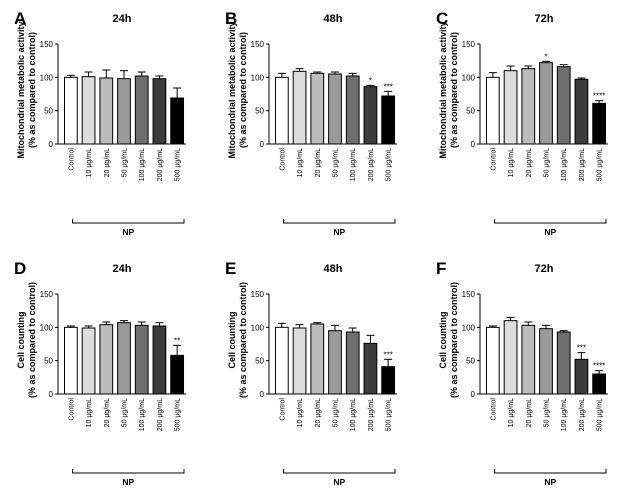 This screenshot has height=493, width=629. Describe the element at coordinates (232, 340) in the screenshot. I see `y-axis-label: Cell counting` at that location.